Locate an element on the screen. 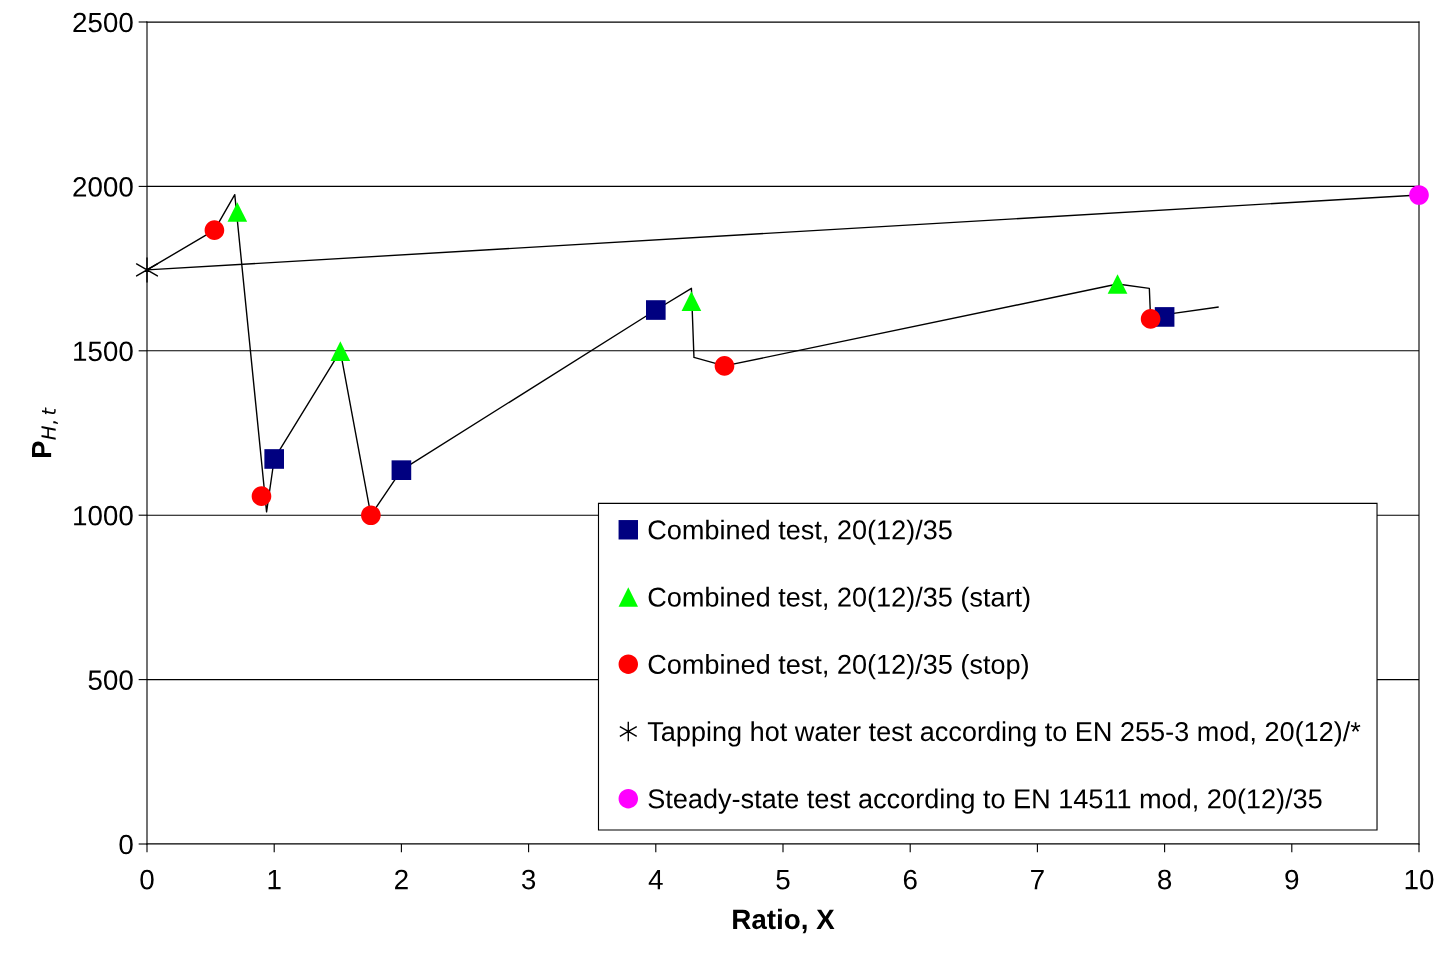 The width and height of the screenshot is (1440, 959). y-tick-label: 0 is located at coordinates (126, 844).